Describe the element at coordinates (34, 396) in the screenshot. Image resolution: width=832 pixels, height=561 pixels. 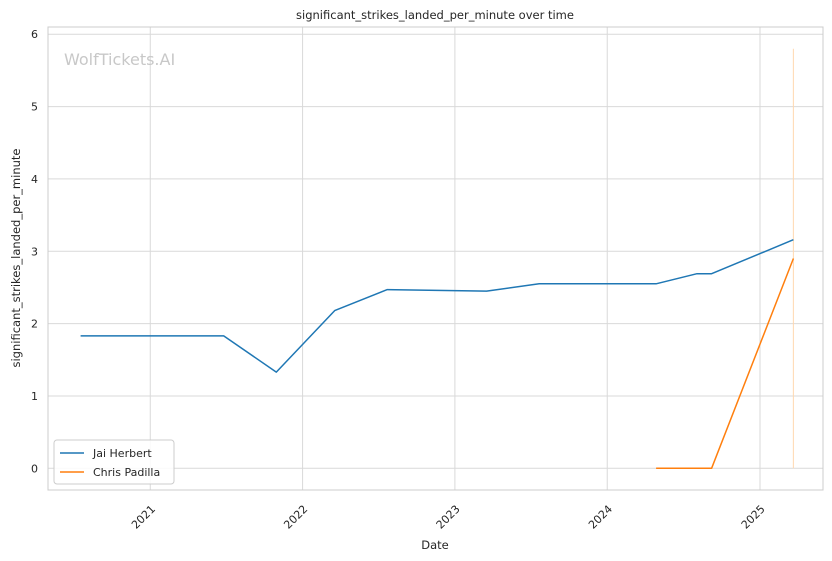
I see `y-tick-label: 1` at that location.